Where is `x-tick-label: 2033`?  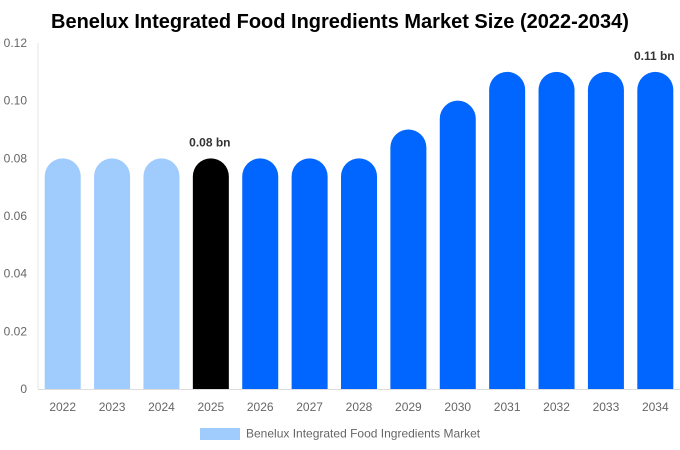 x-tick-label: 2033 is located at coordinates (606, 407).